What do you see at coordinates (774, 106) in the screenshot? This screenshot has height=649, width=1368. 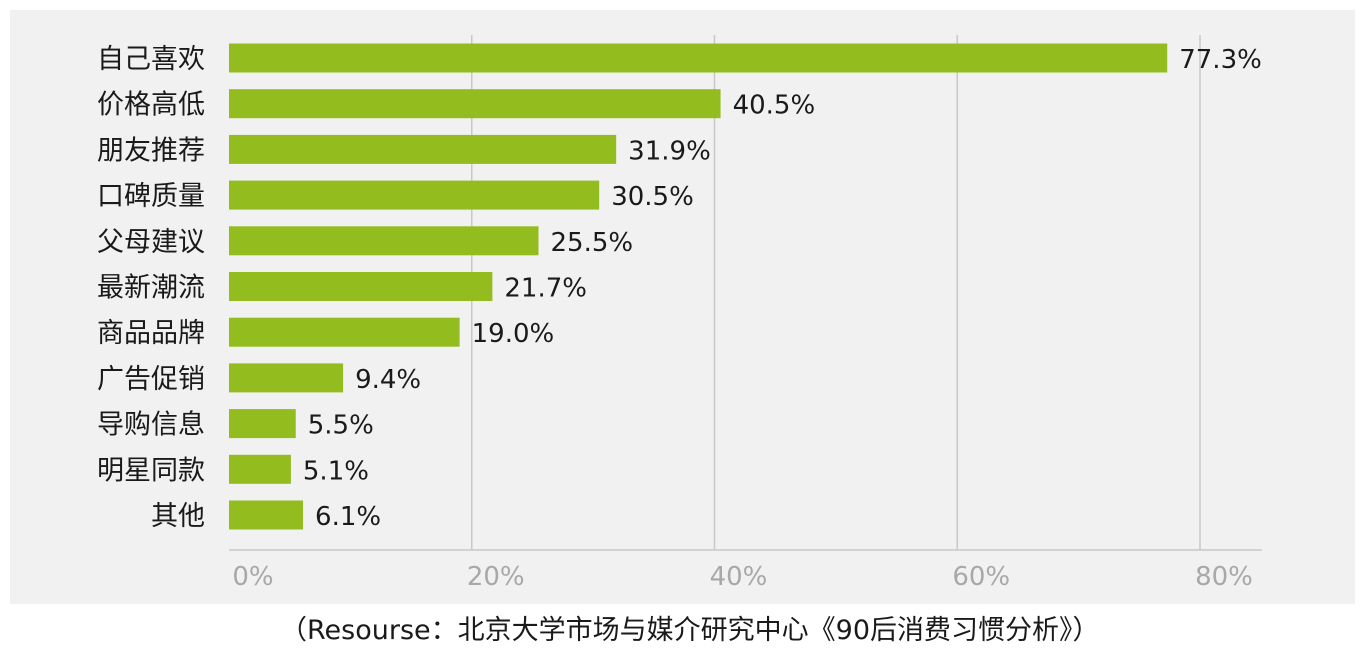 I see `value-label: 40.5%` at bounding box center [774, 106].